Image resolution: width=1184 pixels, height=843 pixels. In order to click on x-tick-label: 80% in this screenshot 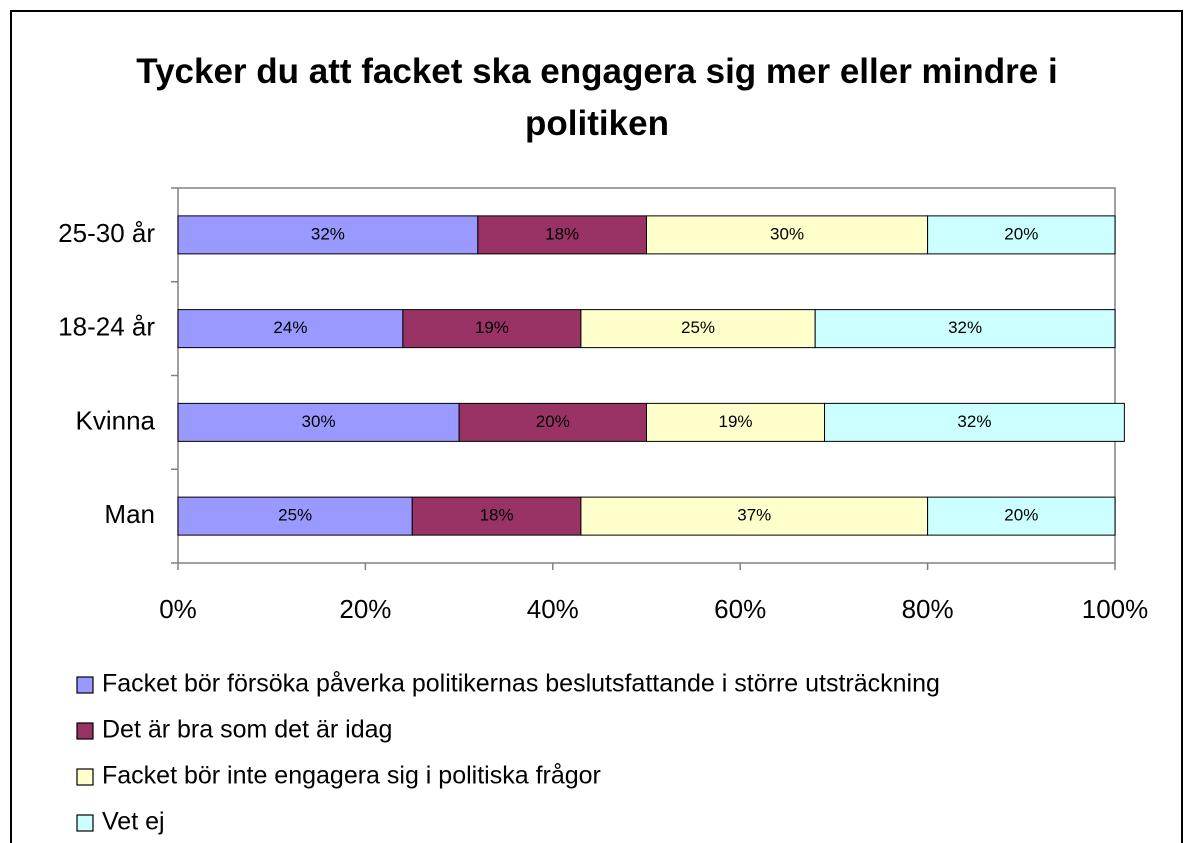, I will do `click(928, 609)`.